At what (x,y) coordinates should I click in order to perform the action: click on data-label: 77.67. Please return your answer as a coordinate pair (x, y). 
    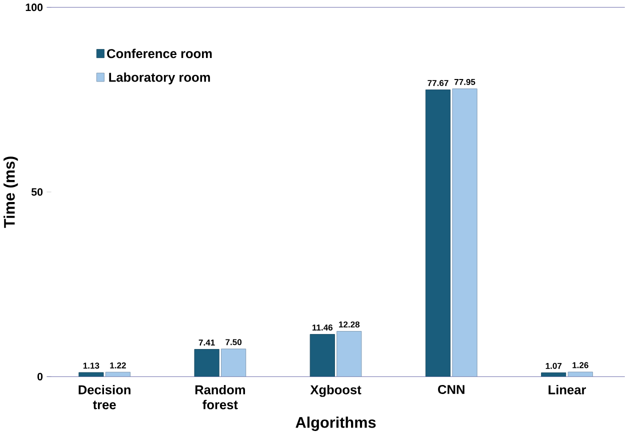
    Looking at the image, I should click on (438, 83).